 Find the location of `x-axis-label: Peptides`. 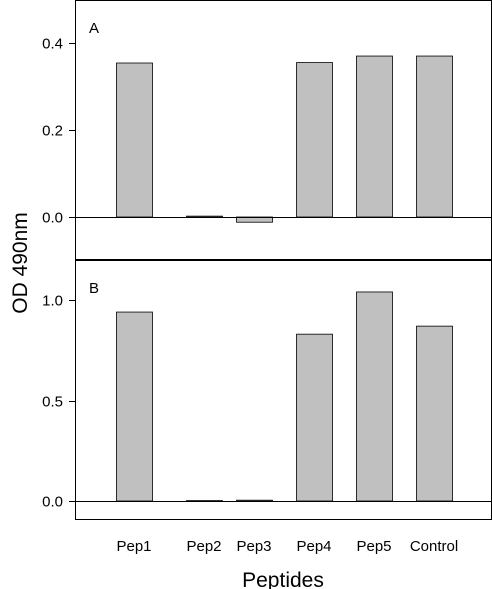

x-axis-label: Peptides is located at coordinates (283, 579).